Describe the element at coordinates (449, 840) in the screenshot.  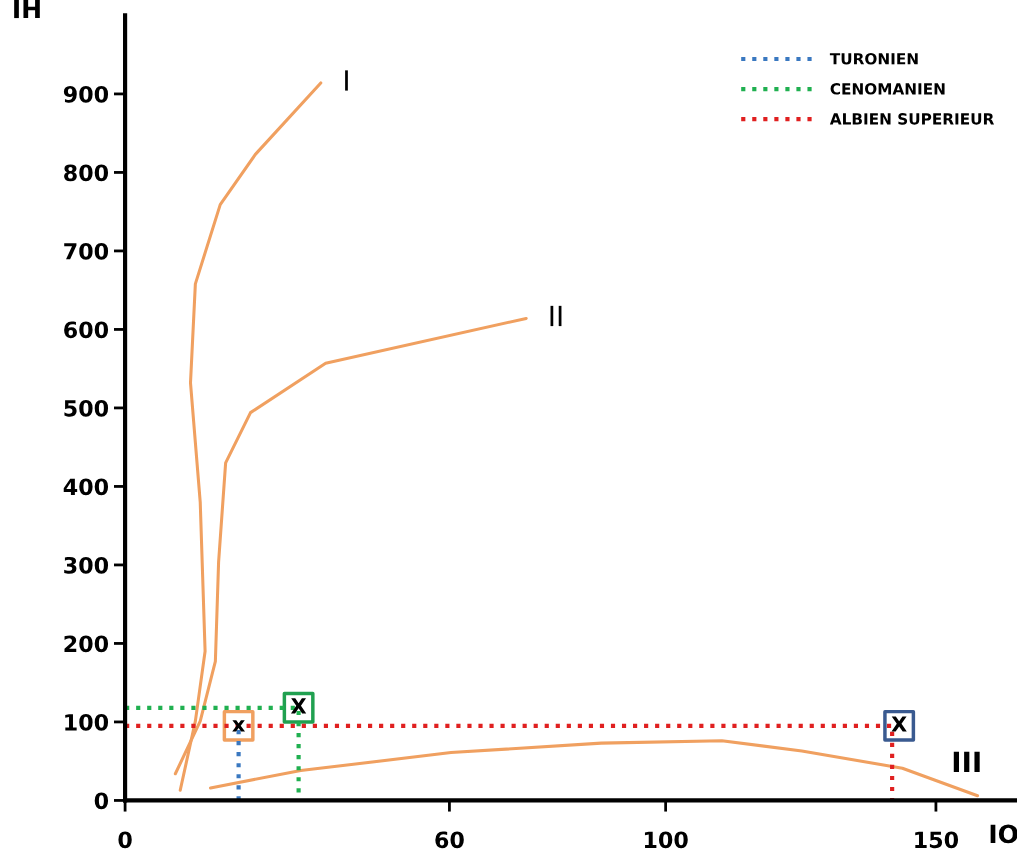
I see `x-tick-label: 60` at that location.